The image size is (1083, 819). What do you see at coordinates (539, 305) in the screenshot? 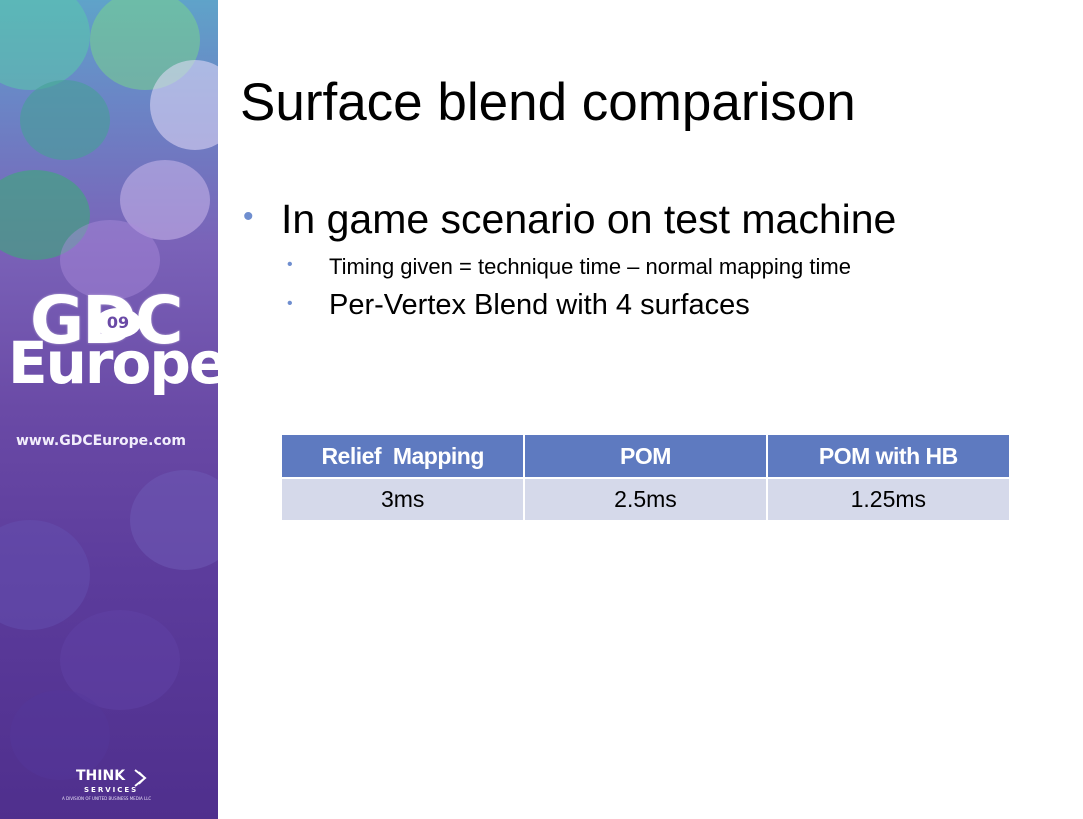
I see `sub-bullet-text: Per-Vertex Blend with 4 surfaces` at bounding box center [539, 305].